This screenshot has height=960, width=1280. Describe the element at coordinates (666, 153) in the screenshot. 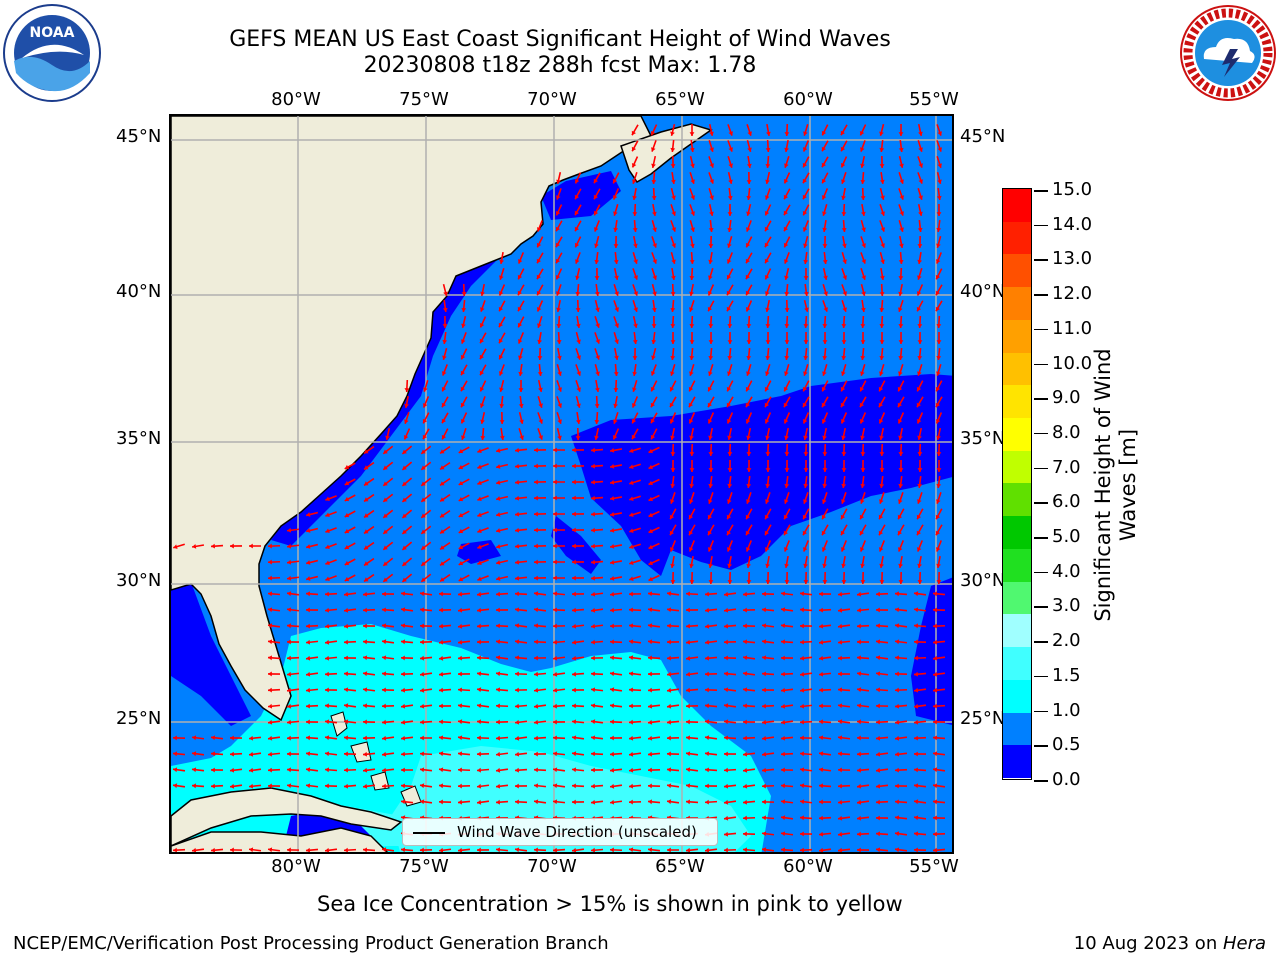

I see `land-nova-scotia` at that location.